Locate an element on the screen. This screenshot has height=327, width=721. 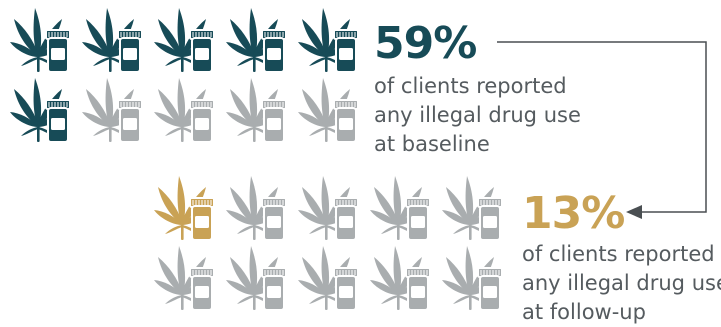
followup-caption-line-1: of clients reported is located at coordinates (618, 254).